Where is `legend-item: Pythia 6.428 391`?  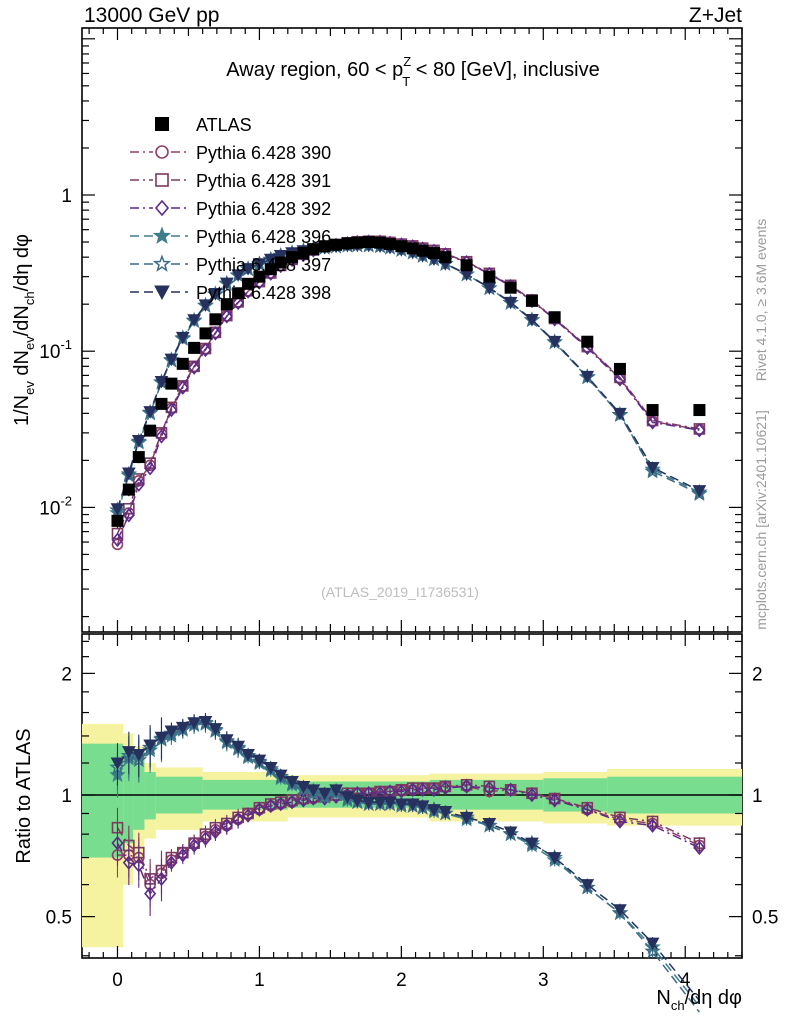 legend-item: Pythia 6.428 391 is located at coordinates (230, 181).